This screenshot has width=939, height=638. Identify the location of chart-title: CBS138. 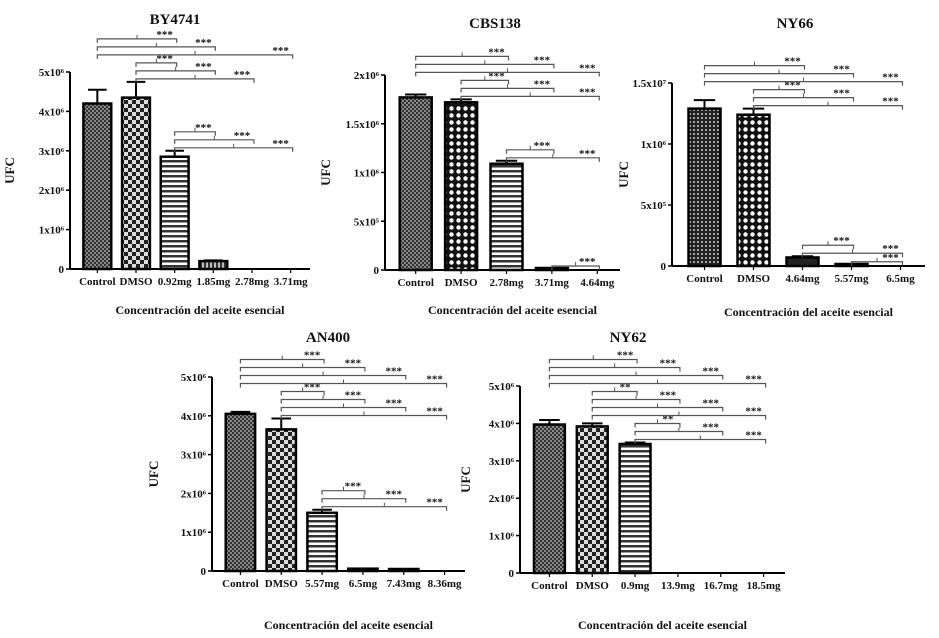
(495, 24).